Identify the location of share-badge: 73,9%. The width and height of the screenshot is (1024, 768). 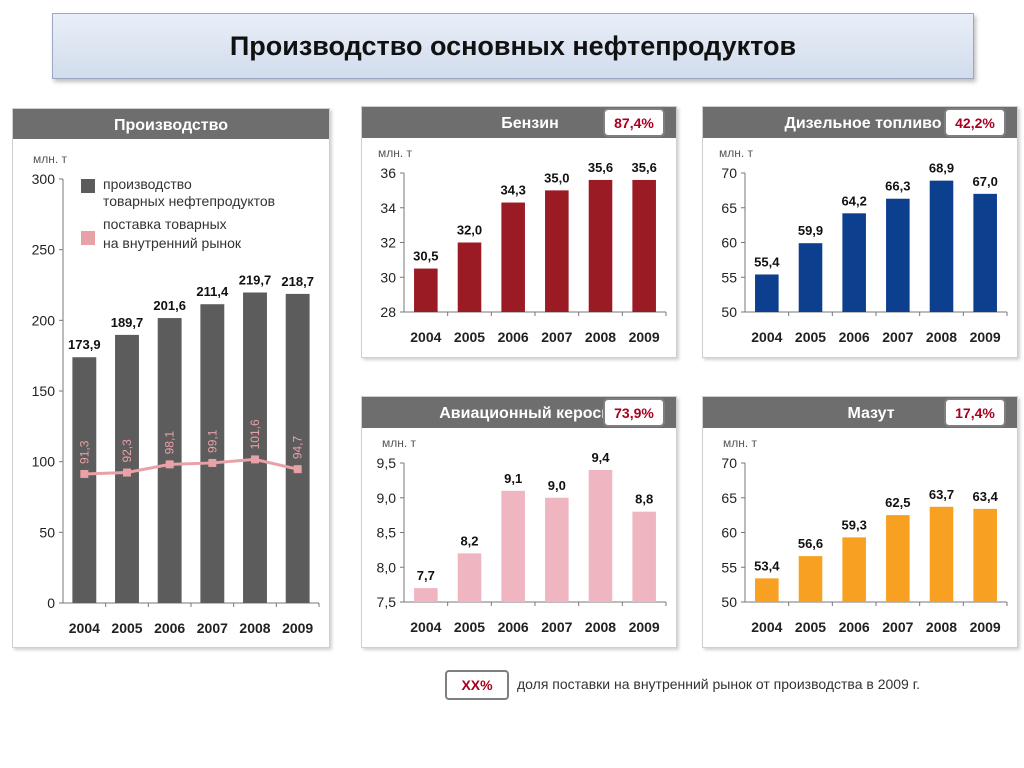
(634, 413).